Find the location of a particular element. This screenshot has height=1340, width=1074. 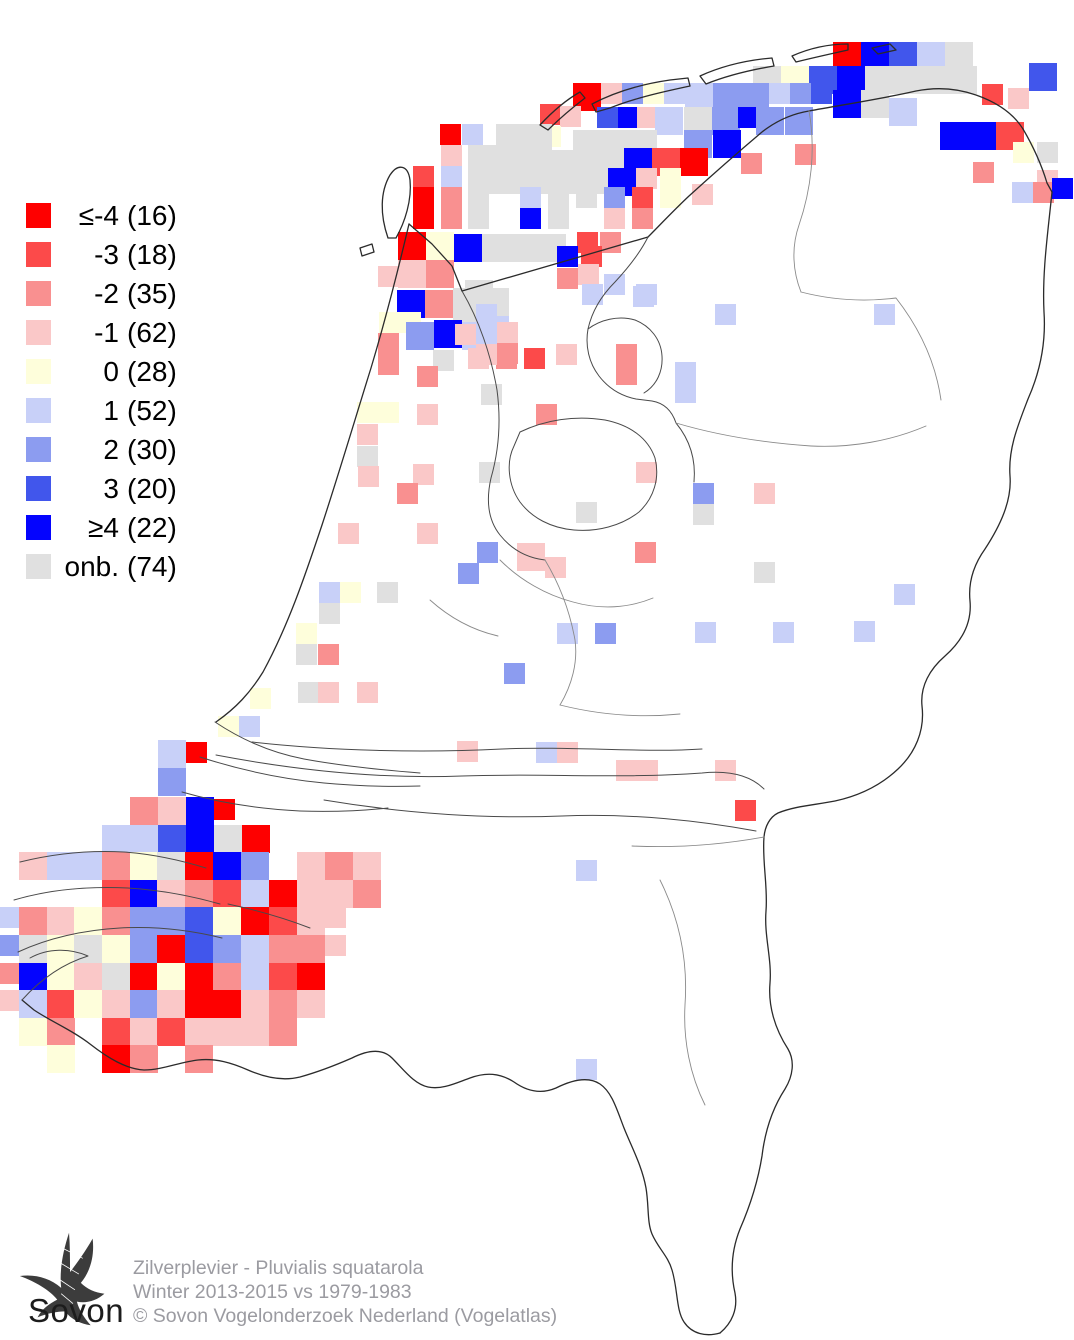

legend-item-p1: 1 (52) is located at coordinates (101, 410).